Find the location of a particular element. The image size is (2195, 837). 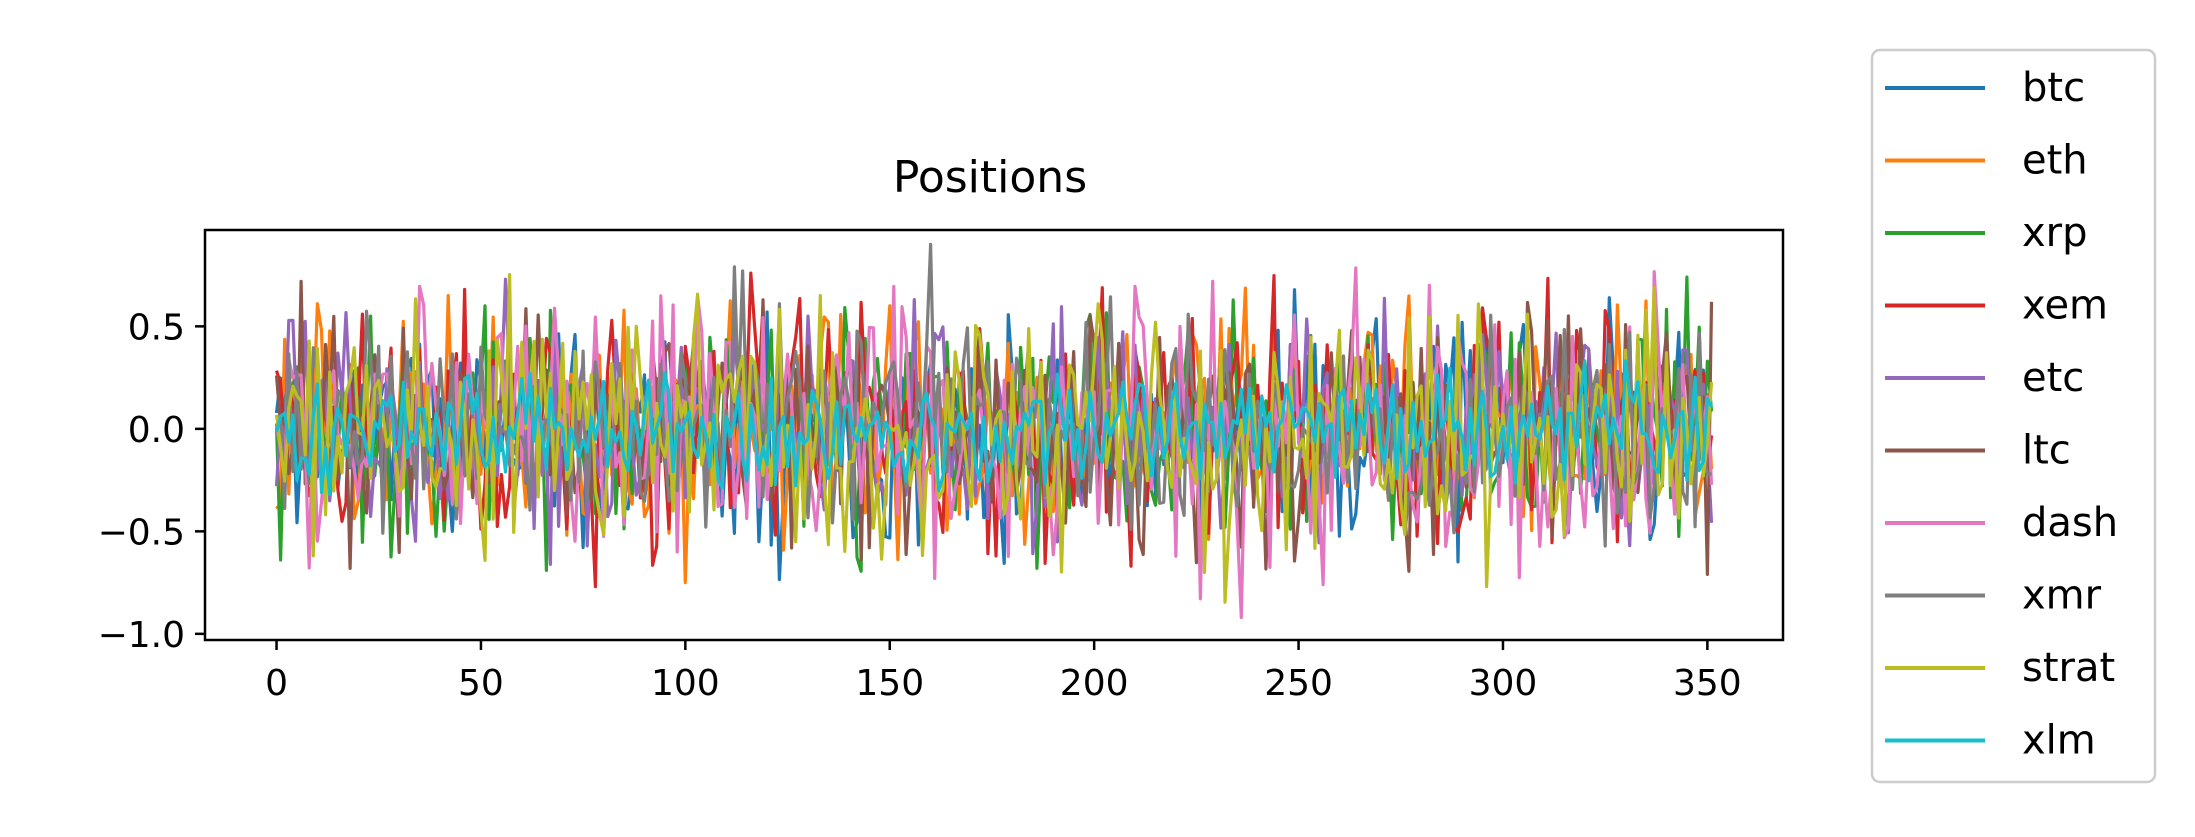

x-tick-label: 200 is located at coordinates (1094, 683).